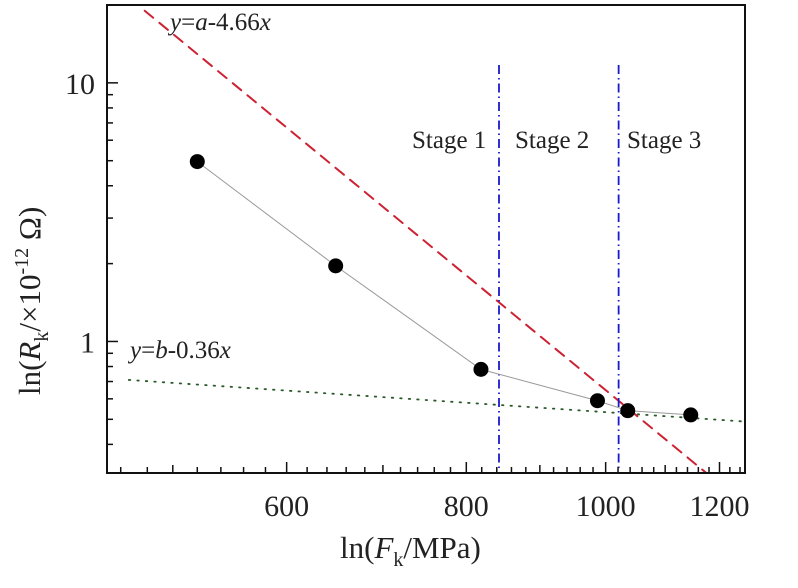 The width and height of the screenshot is (798, 588). What do you see at coordinates (606, 506) in the screenshot?
I see `x-tick-label: 1000` at bounding box center [606, 506].